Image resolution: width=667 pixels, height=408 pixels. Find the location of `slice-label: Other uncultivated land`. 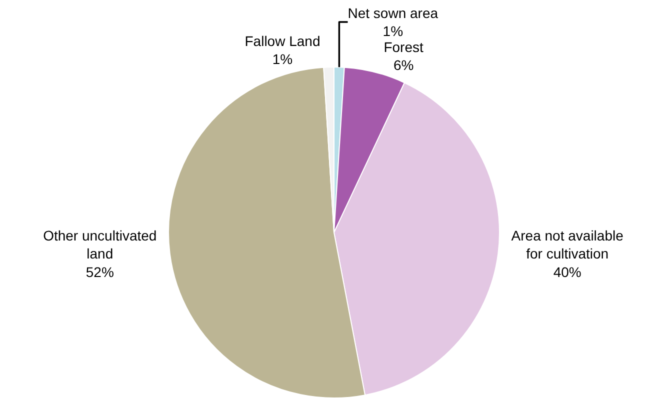

slice-label: Other uncultivated land is located at coordinates (100, 244).